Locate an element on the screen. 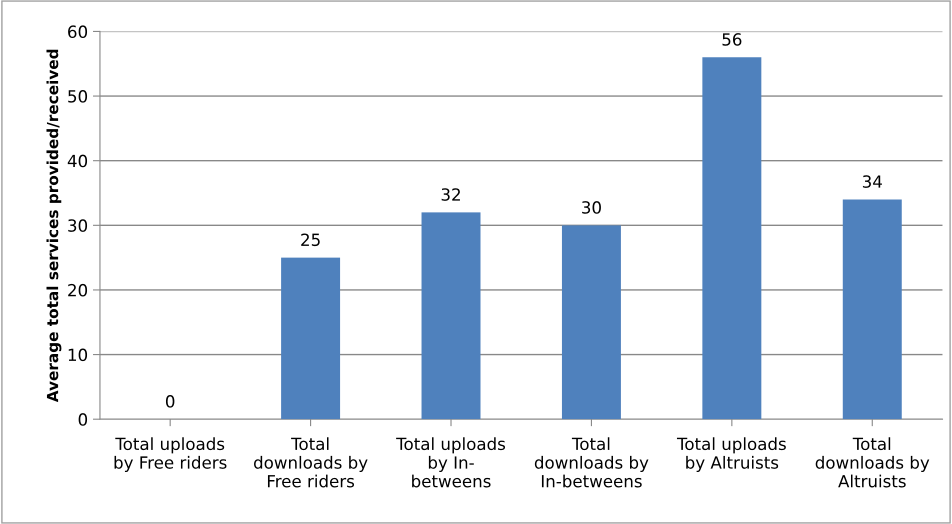 This screenshot has width=952, height=524. y-tick-label: 20 is located at coordinates (78, 290).